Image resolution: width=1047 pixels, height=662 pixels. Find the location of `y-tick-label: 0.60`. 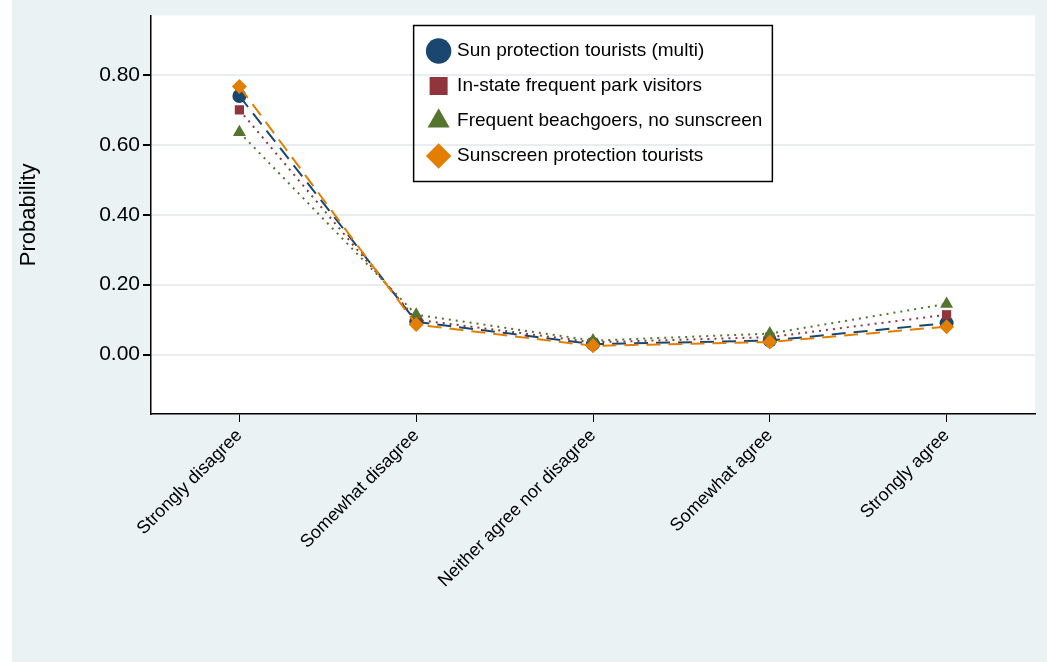

y-tick-label: 0.60 is located at coordinates (119, 143).